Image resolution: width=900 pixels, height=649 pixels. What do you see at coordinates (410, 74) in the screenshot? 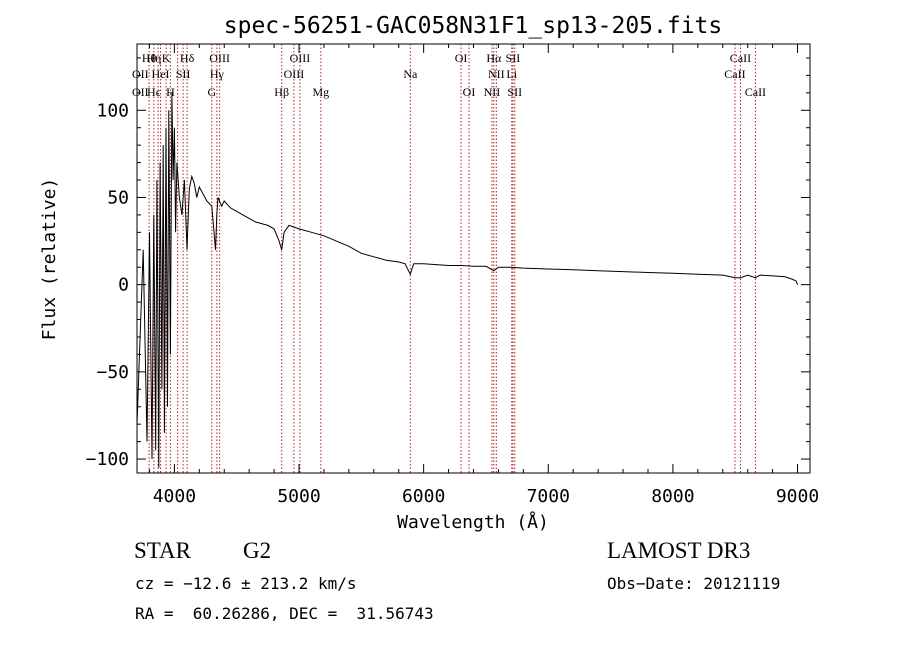
I see `marker-label: Na` at bounding box center [410, 74].